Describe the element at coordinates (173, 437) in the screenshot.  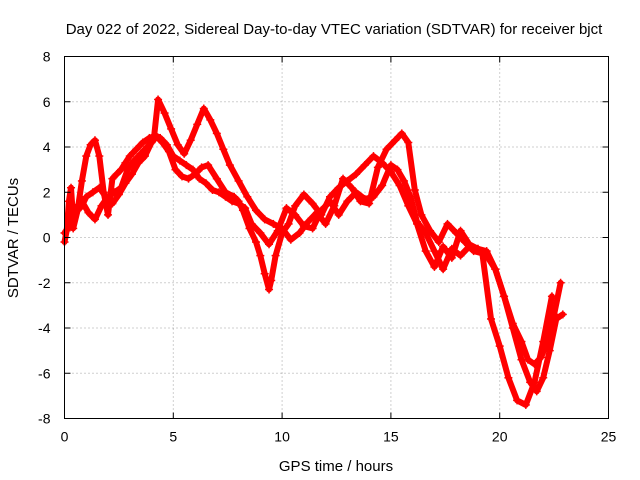
I see `x-tick-label: 5` at that location.